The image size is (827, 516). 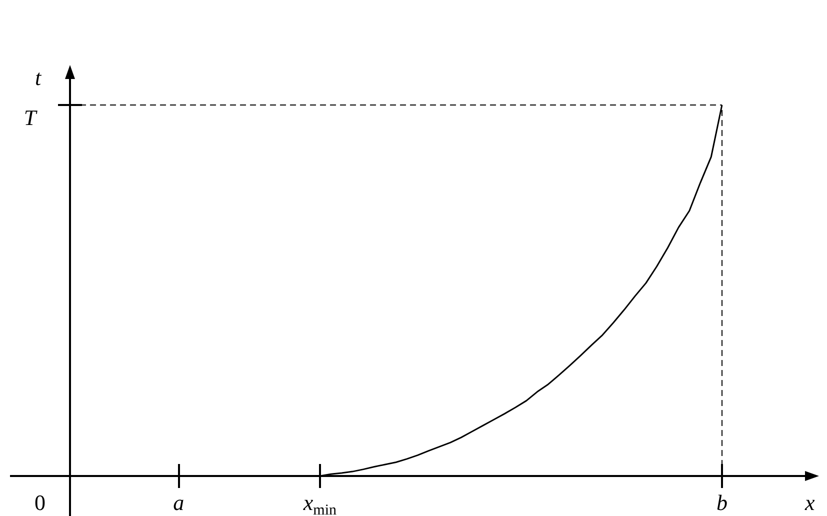 I want to click on x-axis-title: x, so click(x=809, y=502).